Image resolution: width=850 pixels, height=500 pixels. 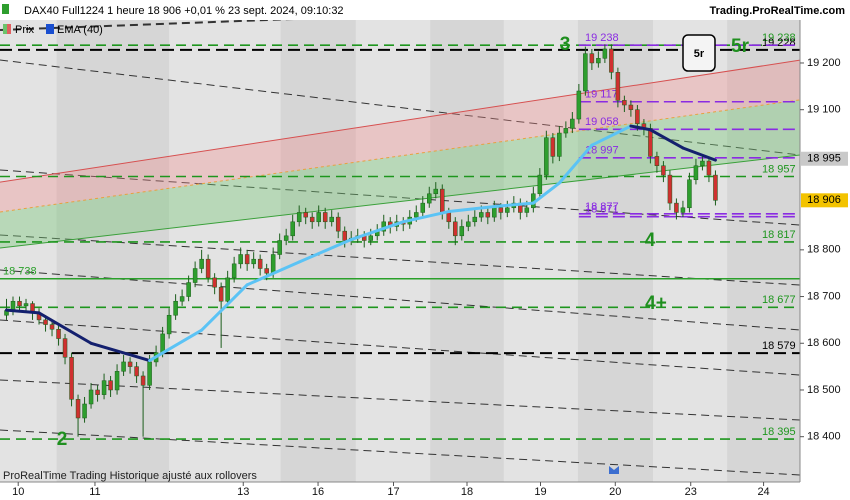 What do you see at coordinates (824, 390) in the screenshot?
I see `y-tick-label: 18 500` at bounding box center [824, 390].